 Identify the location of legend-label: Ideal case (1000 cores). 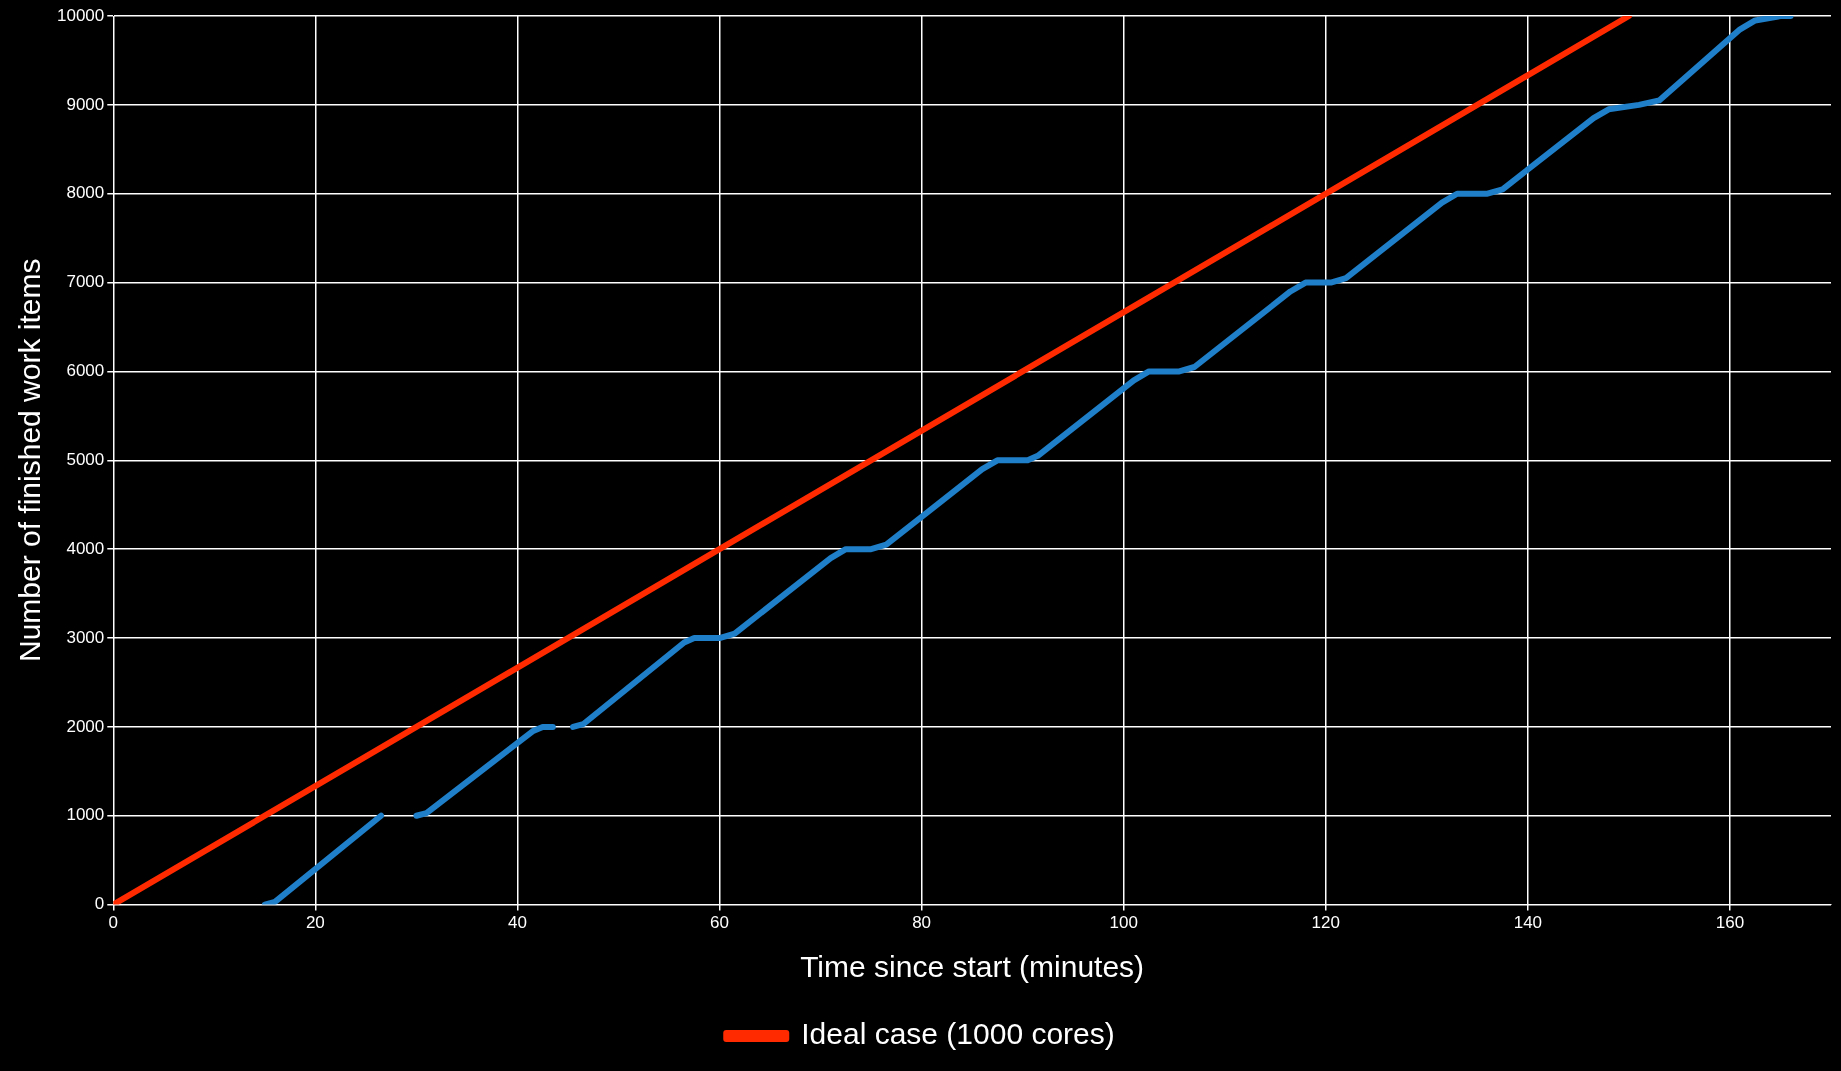
(958, 1034).